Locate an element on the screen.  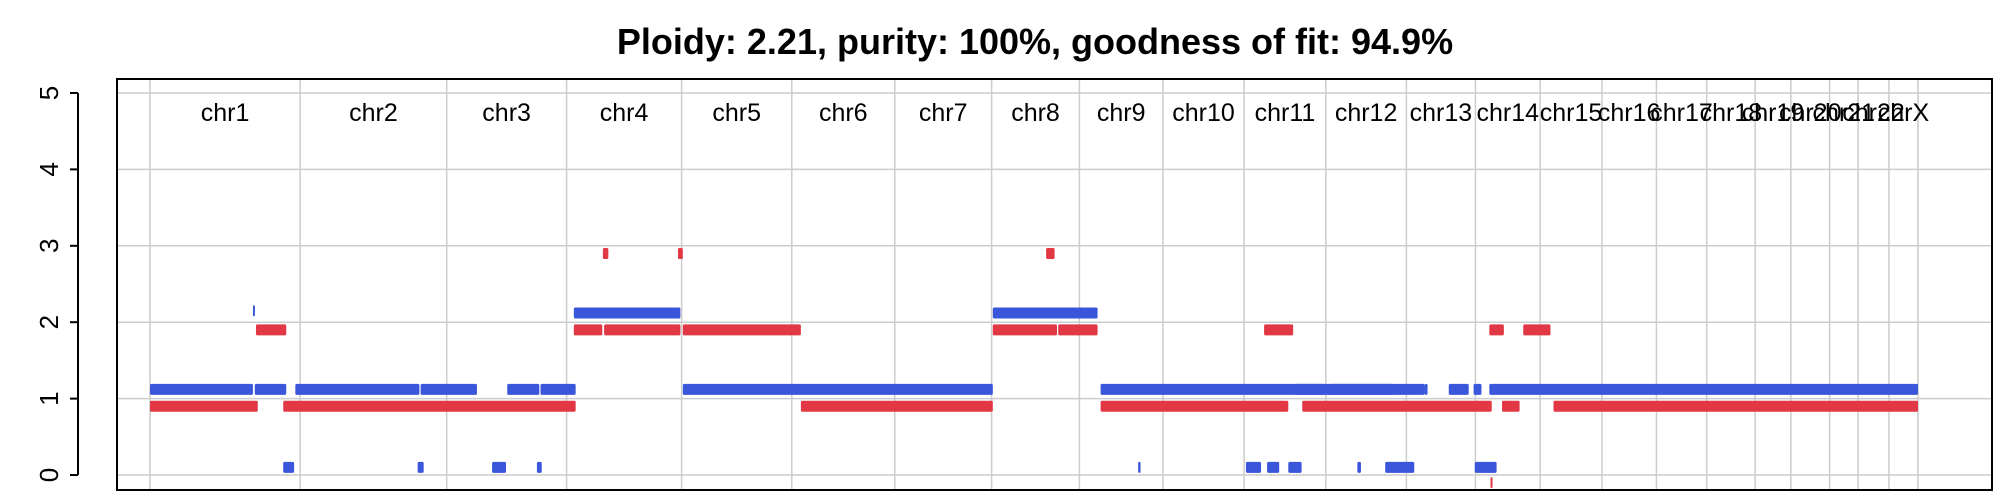
chromosome-label: chr1 is located at coordinates (225, 113).